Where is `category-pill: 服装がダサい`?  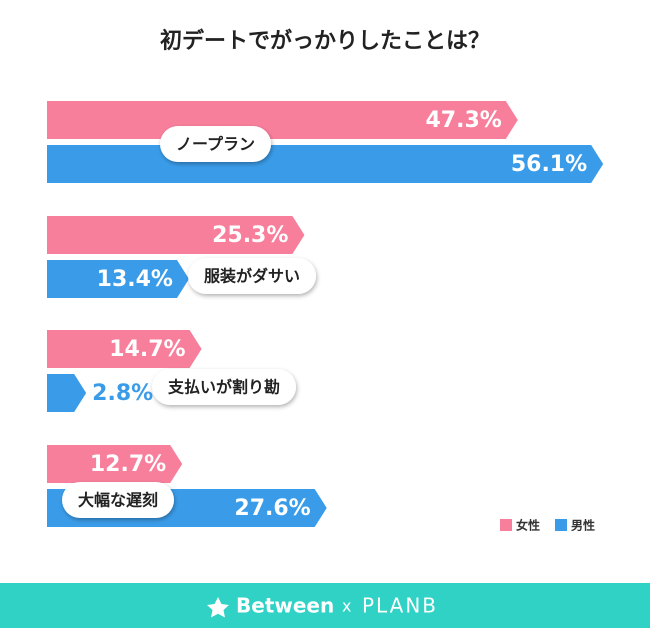 category-pill: 服装がダサい is located at coordinates (252, 276).